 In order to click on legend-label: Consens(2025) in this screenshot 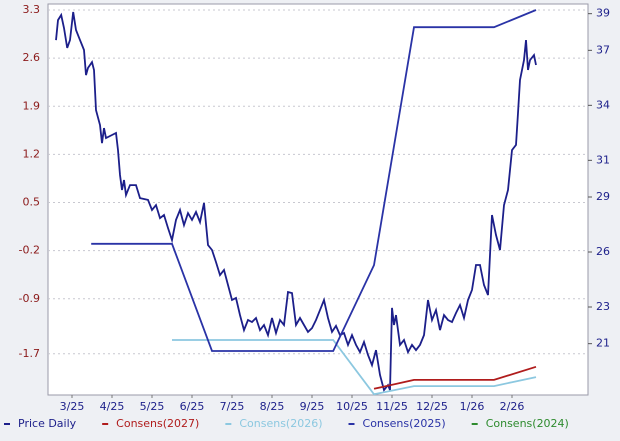, I will do `click(404, 423)`.